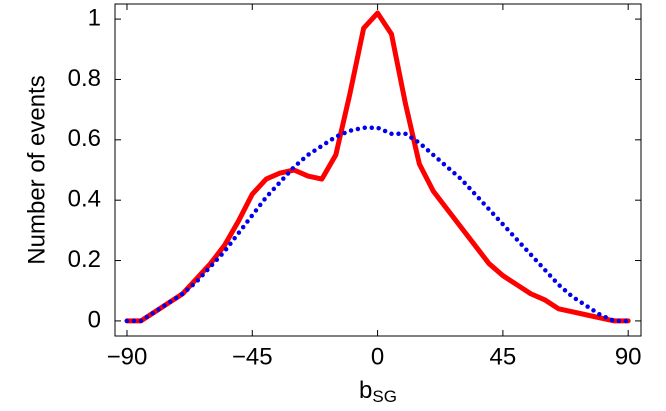 The image size is (666, 411). I want to click on y-tick-label: 0.4, so click(84, 199).